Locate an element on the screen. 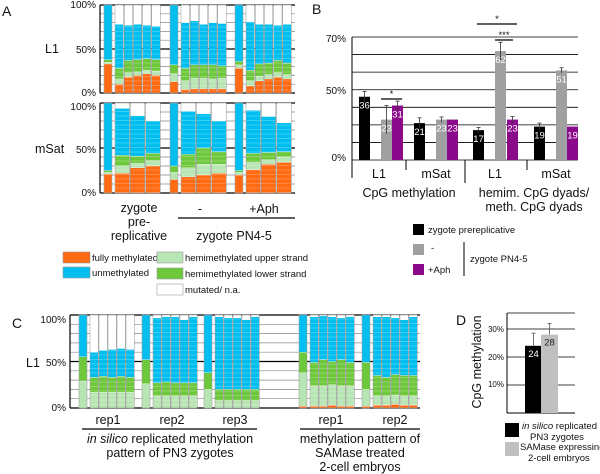  a-msat-summary-bar-segment-fm is located at coordinates (174, 186).